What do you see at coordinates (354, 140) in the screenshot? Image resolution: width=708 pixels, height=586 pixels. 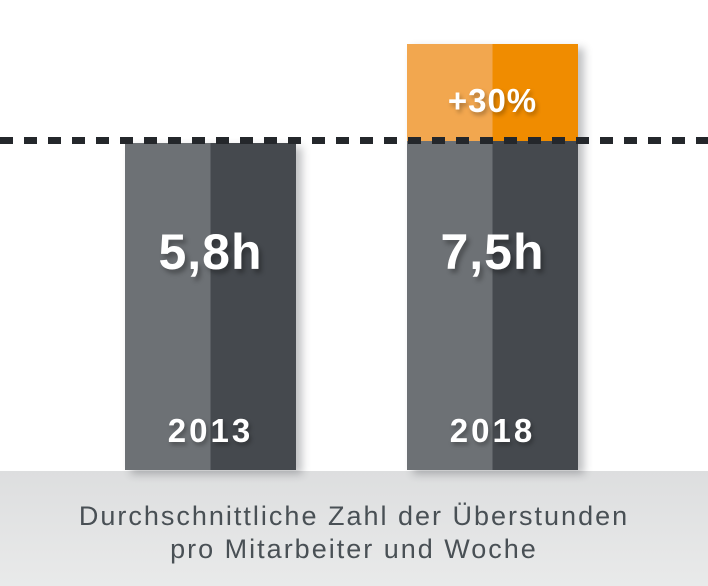 I see `reference-dashed-line` at bounding box center [354, 140].